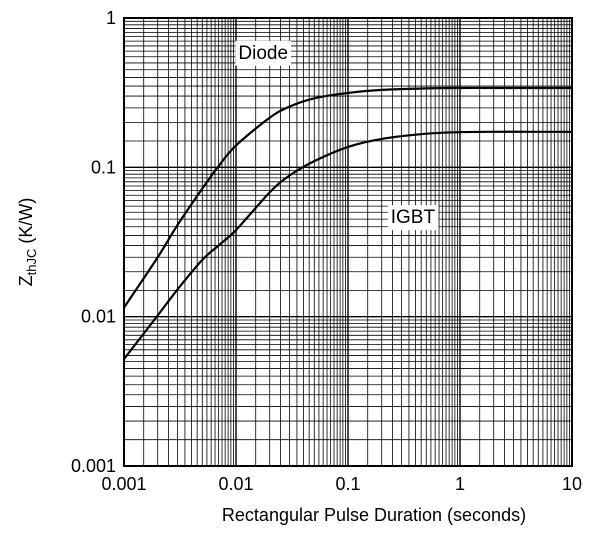 The height and width of the screenshot is (536, 590). Describe the element at coordinates (103, 167) in the screenshot. I see `y-tick-label: 0.1` at that location.